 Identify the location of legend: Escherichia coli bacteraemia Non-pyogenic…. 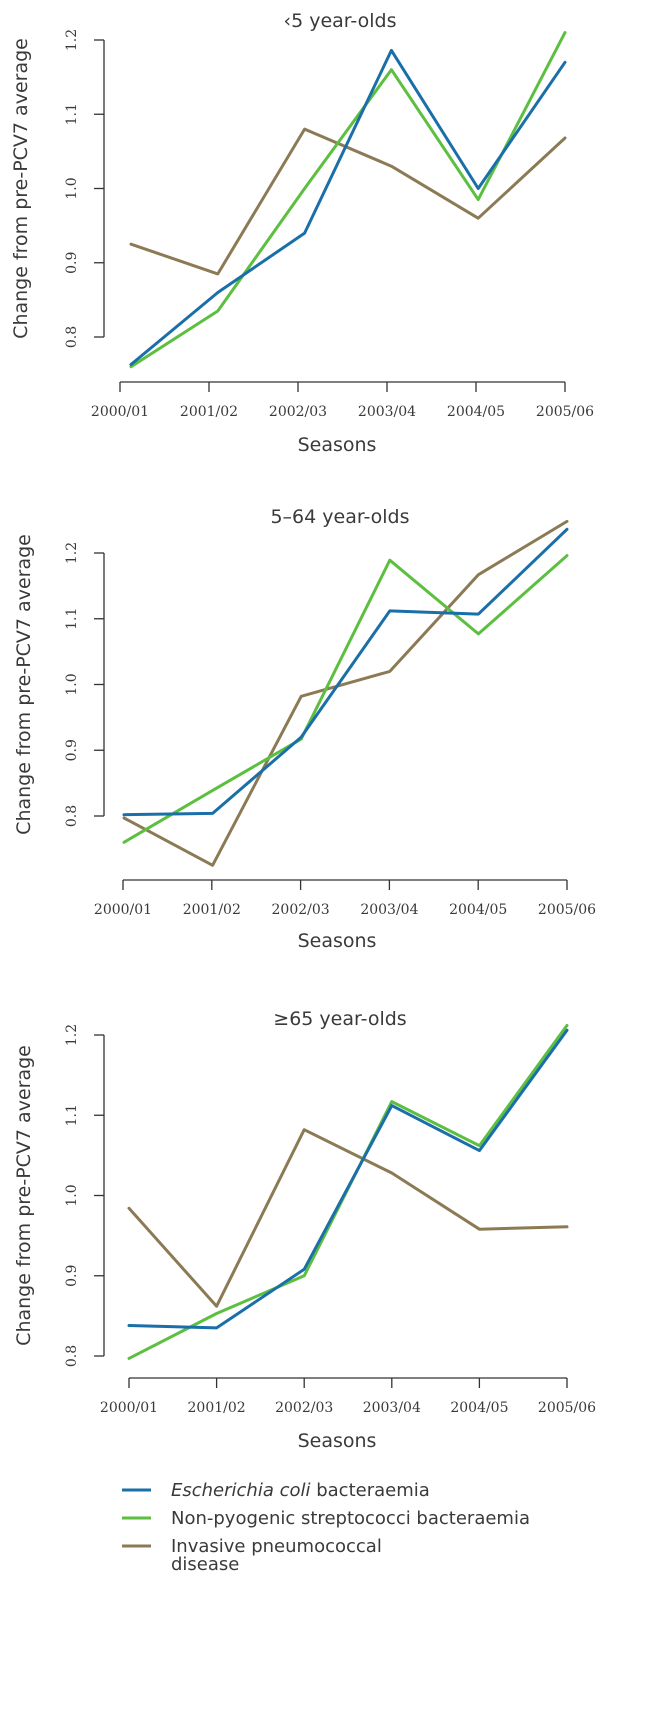
(326, 1527).